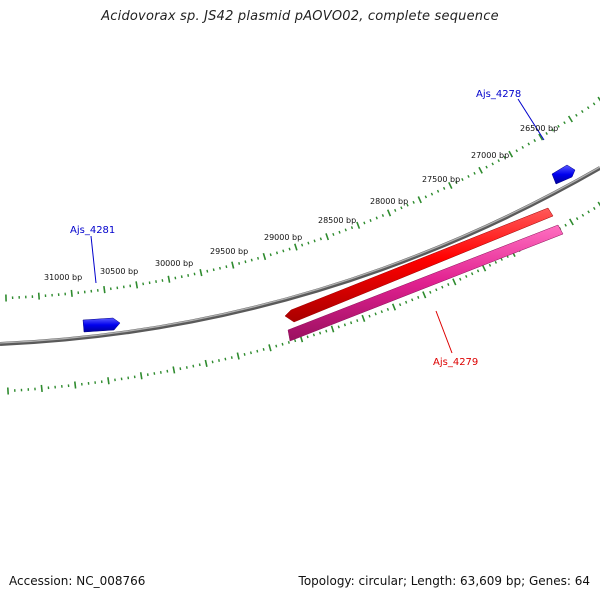 The width and height of the screenshot is (600, 600). Describe the element at coordinates (441, 179) in the screenshot. I see `tick-label-27500: 27500 bp` at that location.